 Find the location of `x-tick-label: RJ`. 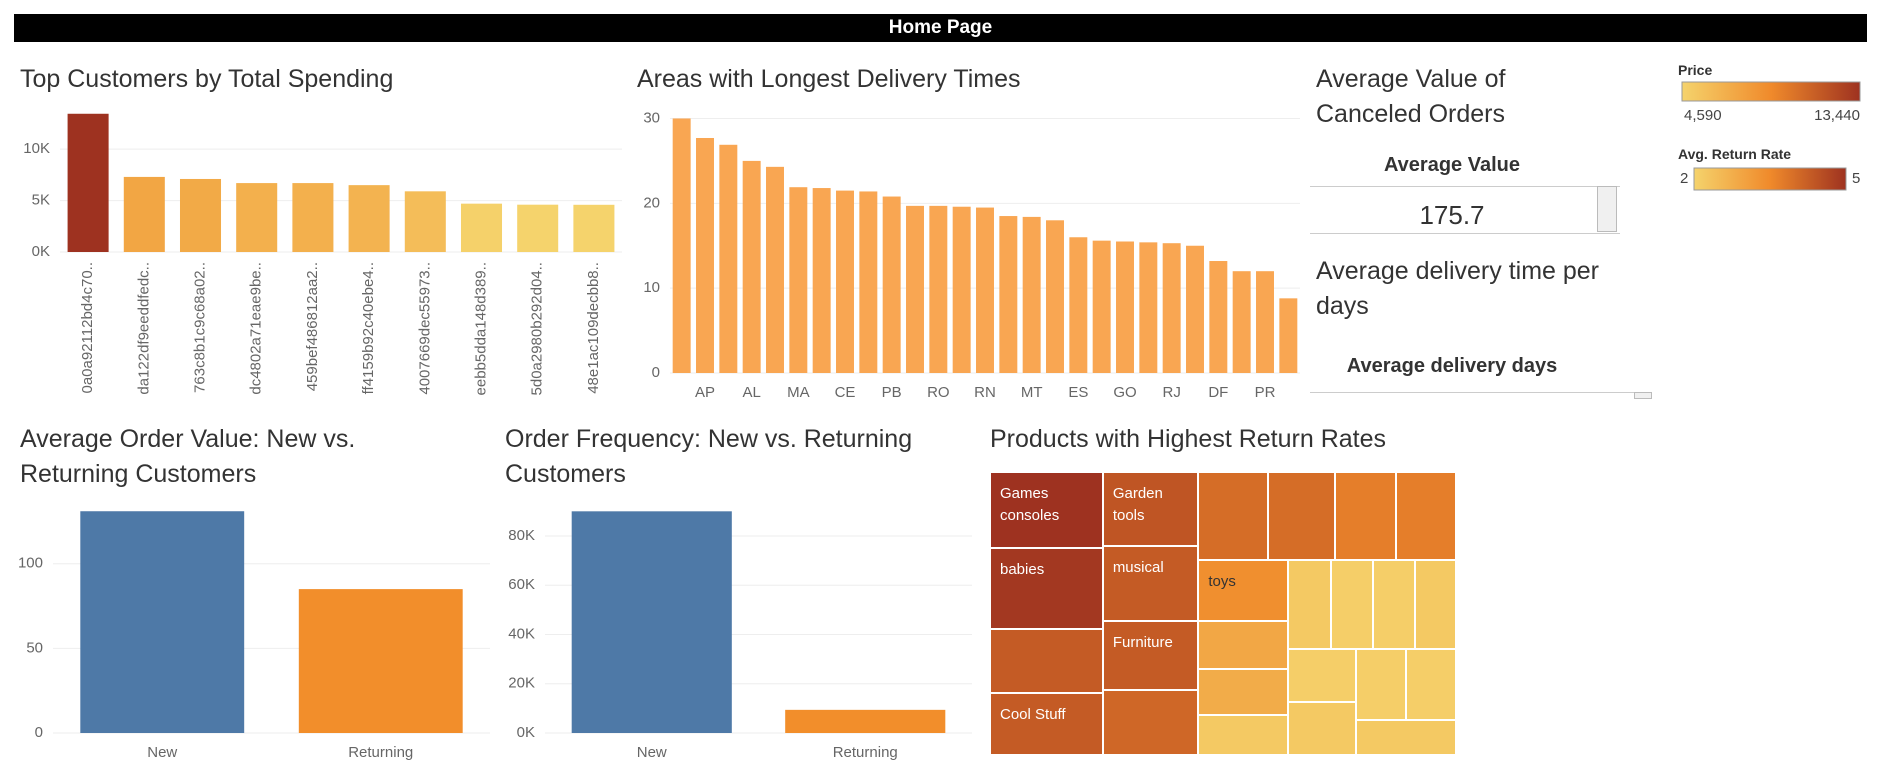

x-tick-label: RJ is located at coordinates (1171, 392).